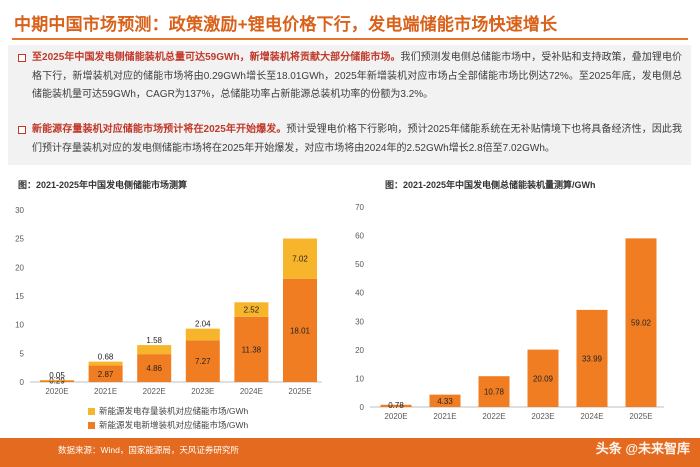 The height and width of the screenshot is (467, 700). I want to click on page-title: 中期中国市场预测：政策激励+锂电价格下行，发电端储能市场快速增长, so click(286, 24).